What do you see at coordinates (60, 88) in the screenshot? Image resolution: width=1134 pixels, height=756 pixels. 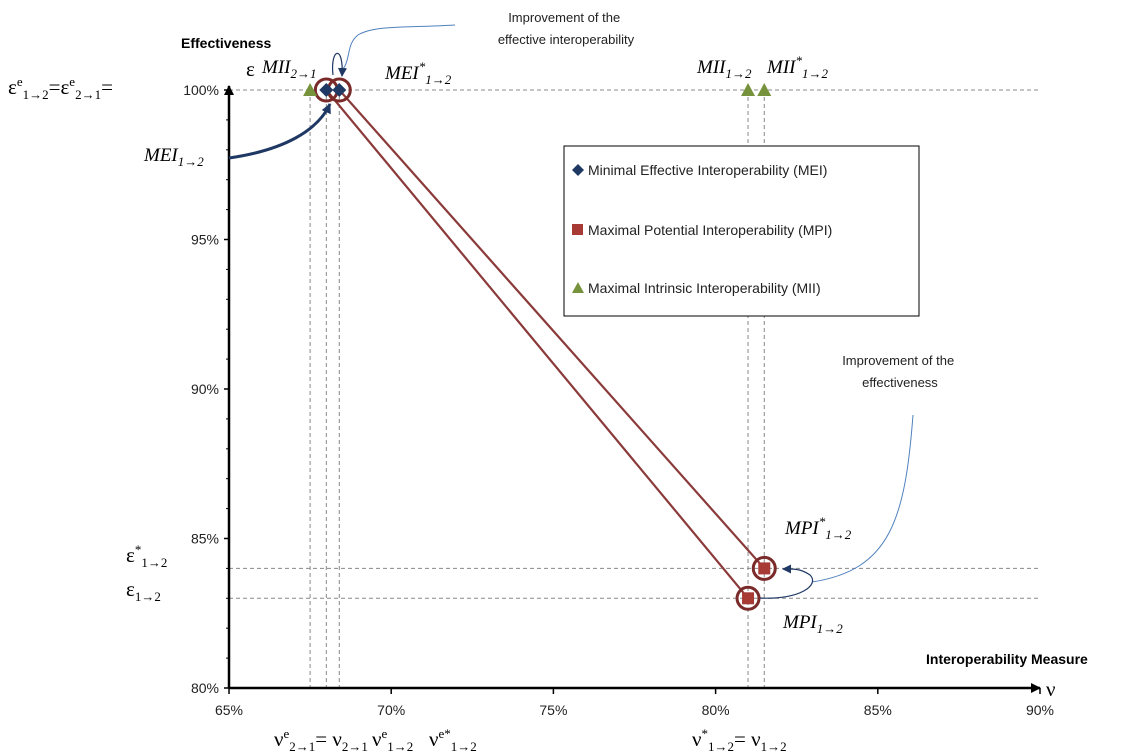 I see `eps-top-symbol: εe1→2=εe2→1=` at bounding box center [60, 88].